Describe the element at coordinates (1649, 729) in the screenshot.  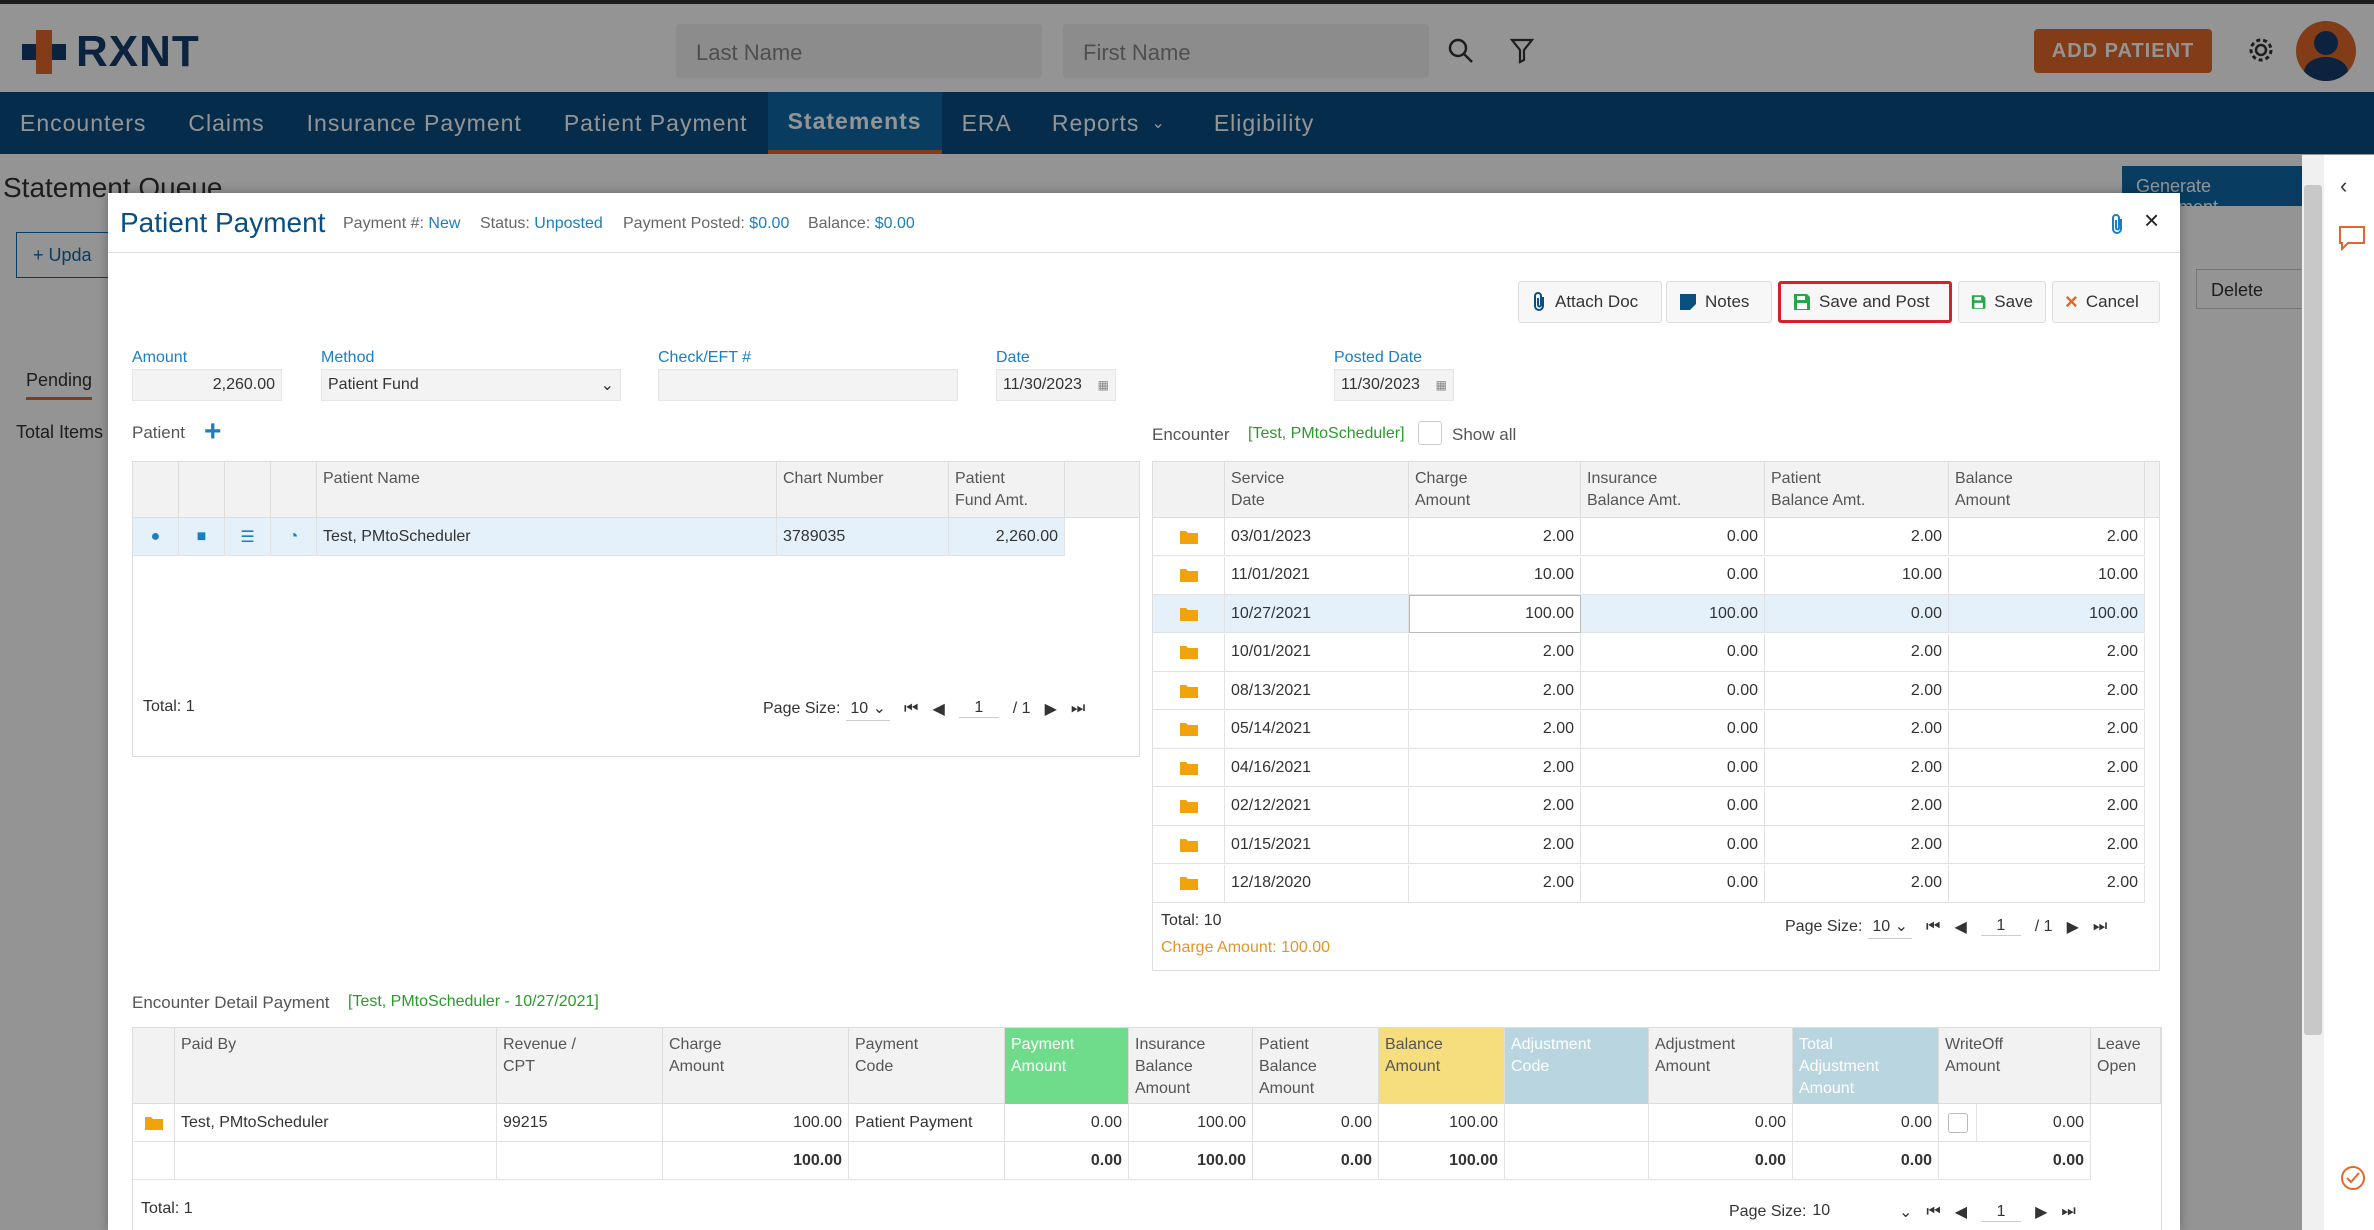
I see `table-row: 05/14/2021 2.00 0.00 2.00 2.00` at that location.